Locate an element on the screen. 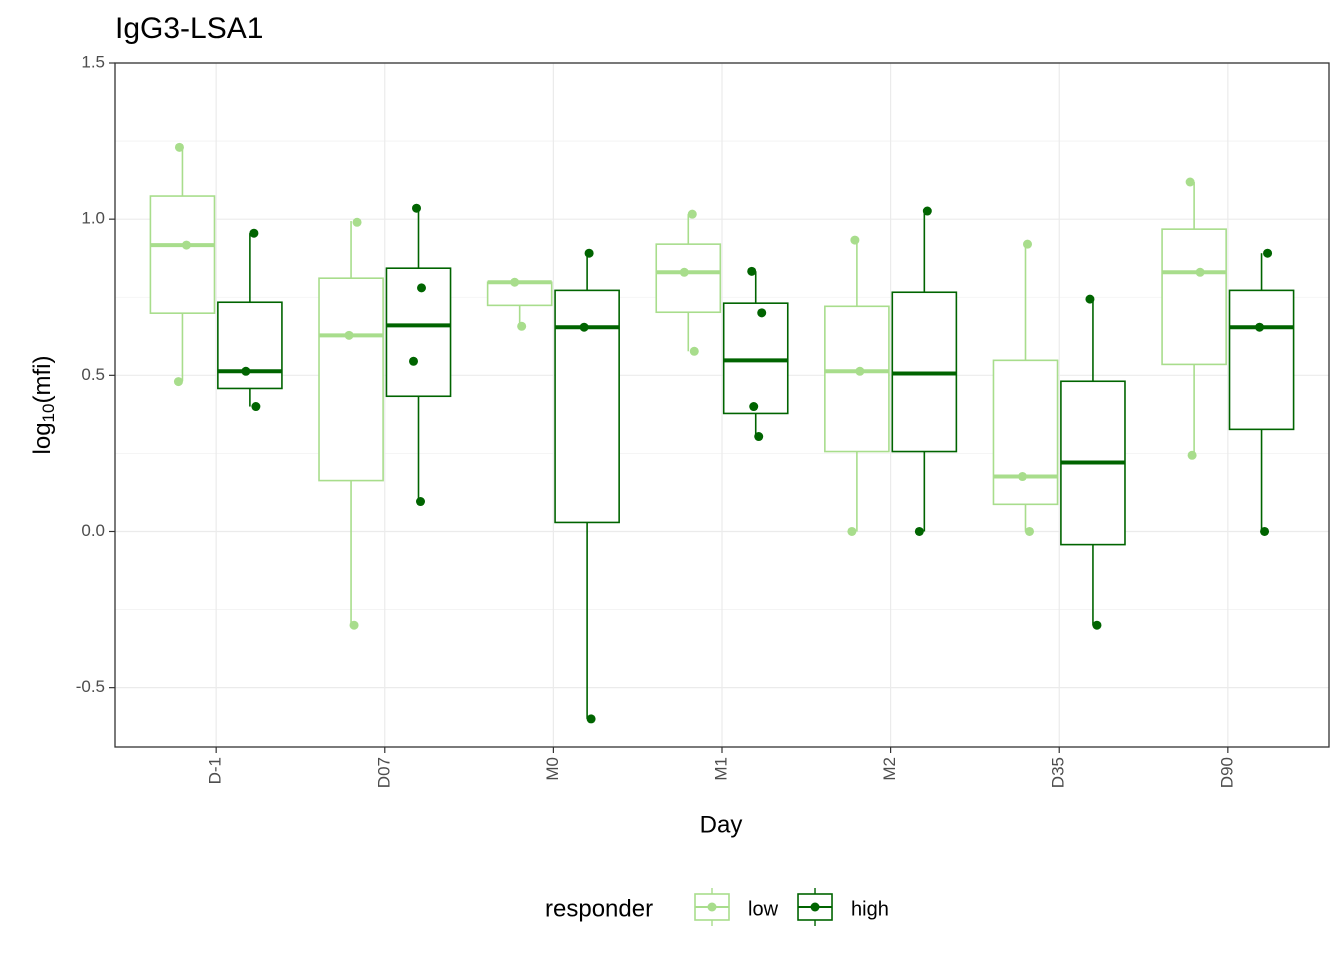 The height and width of the screenshot is (960, 1344). y-axis-label: log10(mfi) is located at coordinates (43, 405).